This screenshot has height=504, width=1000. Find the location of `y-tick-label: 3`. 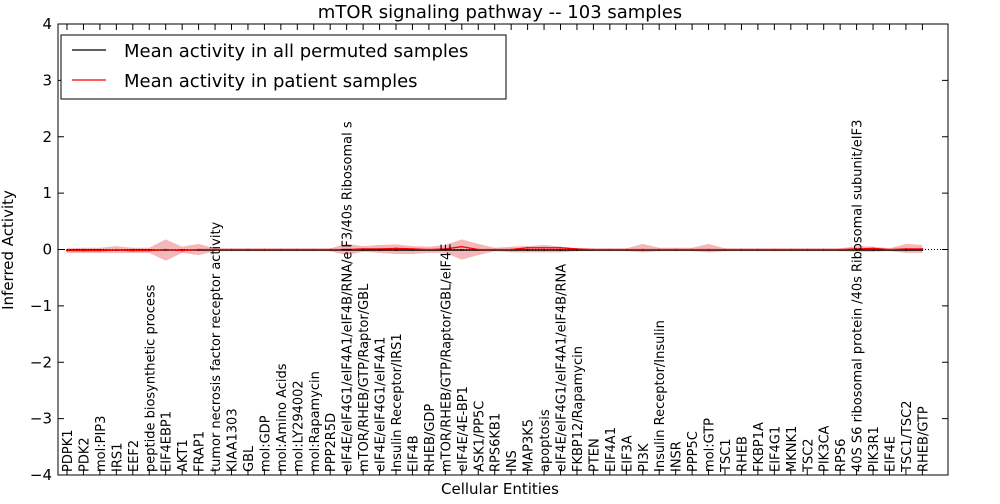

y-tick-label: 3 is located at coordinates (47, 80).